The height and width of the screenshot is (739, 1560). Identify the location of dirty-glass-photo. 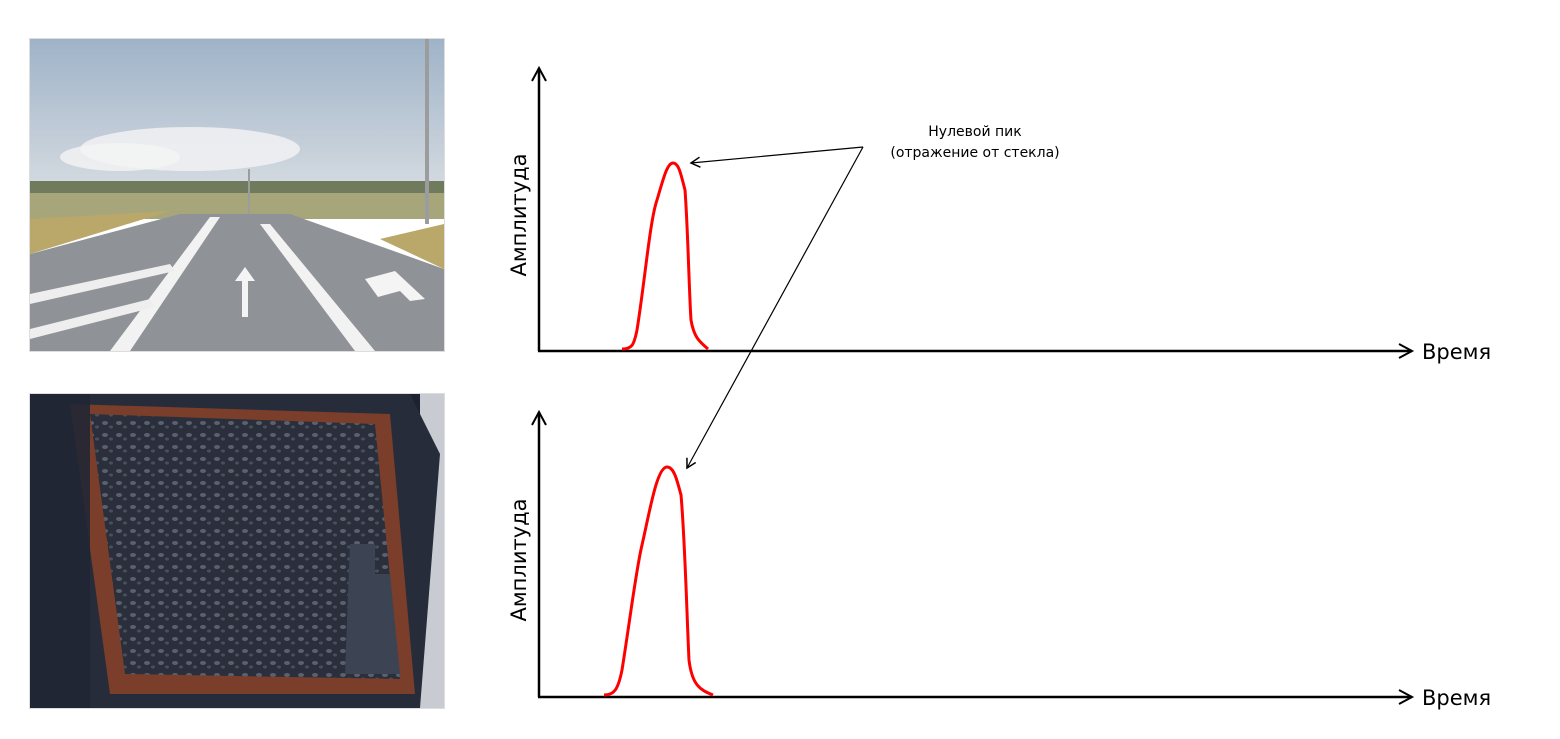
(237, 551).